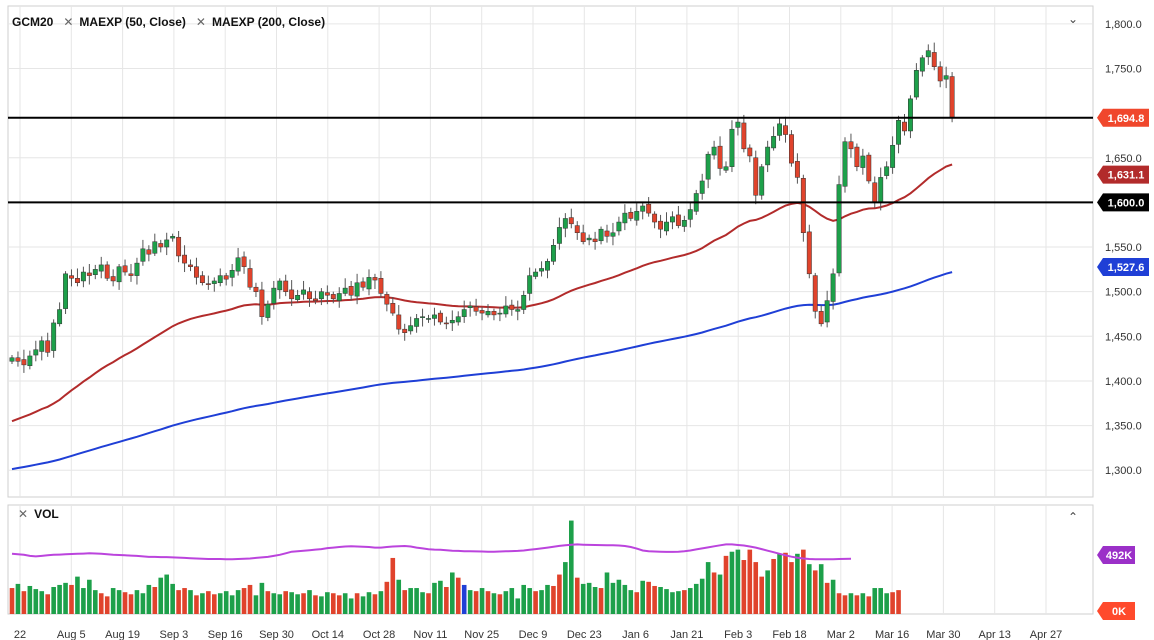  Describe the element at coordinates (260, 22) in the screenshot. I see `legend-ma200: ✕ MAEXP (200, Close)` at that location.